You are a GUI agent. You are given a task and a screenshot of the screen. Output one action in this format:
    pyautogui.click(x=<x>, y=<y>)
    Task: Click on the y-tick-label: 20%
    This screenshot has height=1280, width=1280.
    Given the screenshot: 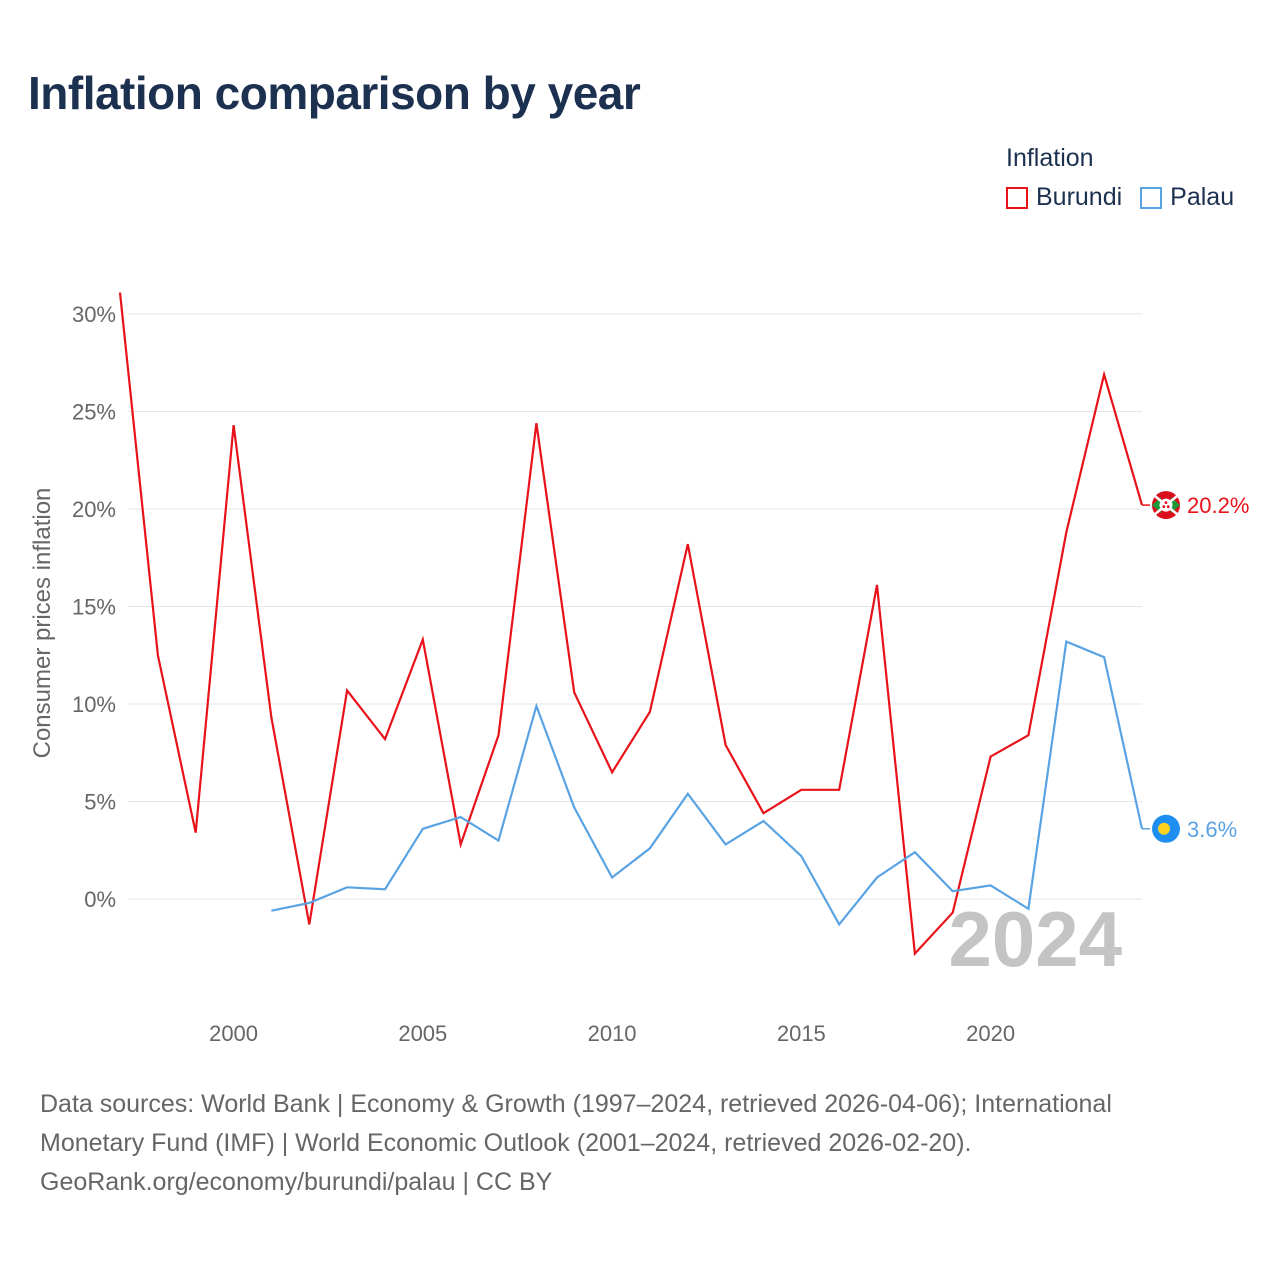 What is the action you would take?
    pyautogui.click(x=94, y=509)
    